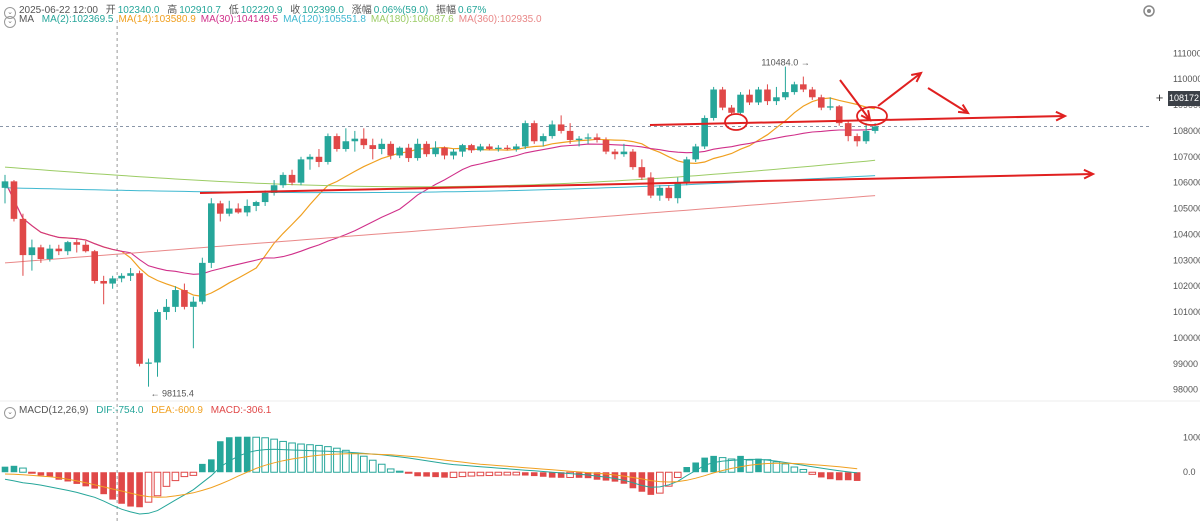 Image resolution: width=1200 pixels, height=521 pixels. What do you see at coordinates (1149, 11) in the screenshot?
I see `settings-gear-icon` at bounding box center [1149, 11].